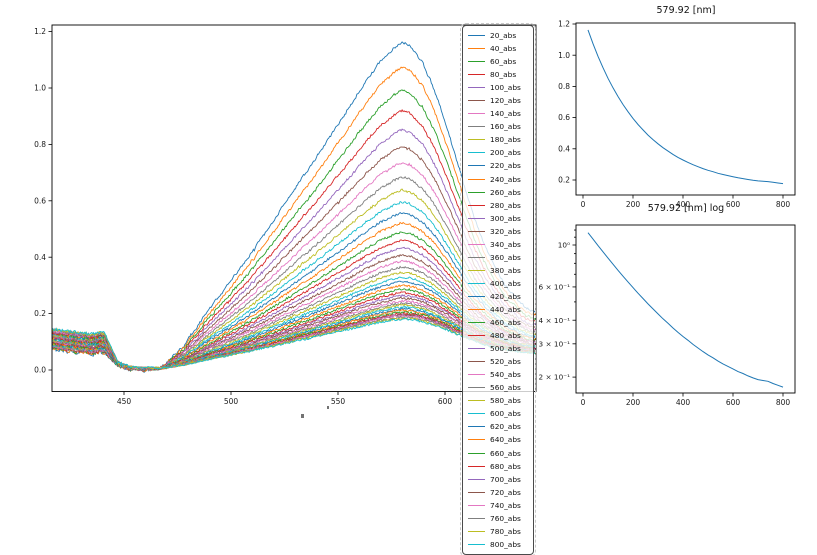 The height and width of the screenshot is (555, 817). I want to click on legend-entry-340_abs: 340_abs, so click(499, 244).